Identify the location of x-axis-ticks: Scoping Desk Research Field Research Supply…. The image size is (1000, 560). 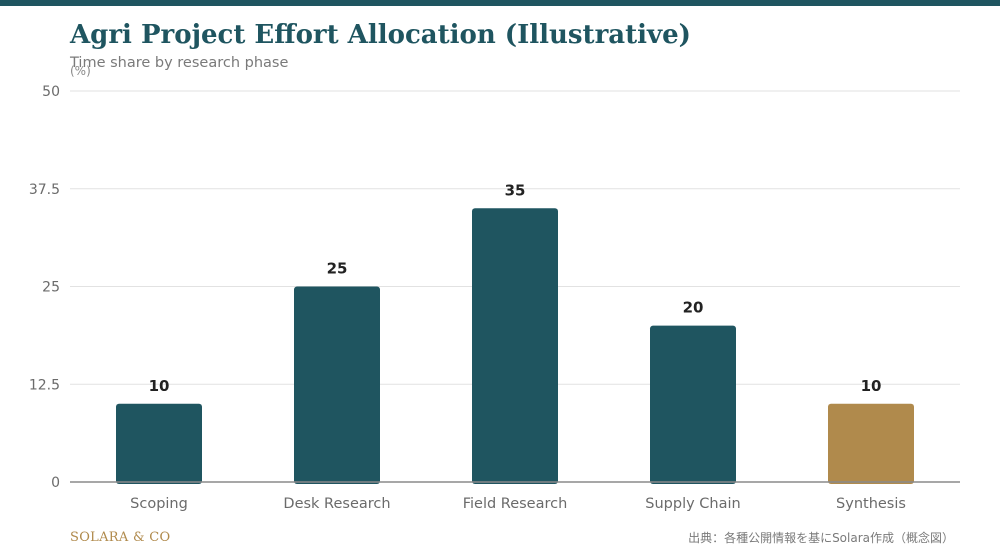
(518, 504).